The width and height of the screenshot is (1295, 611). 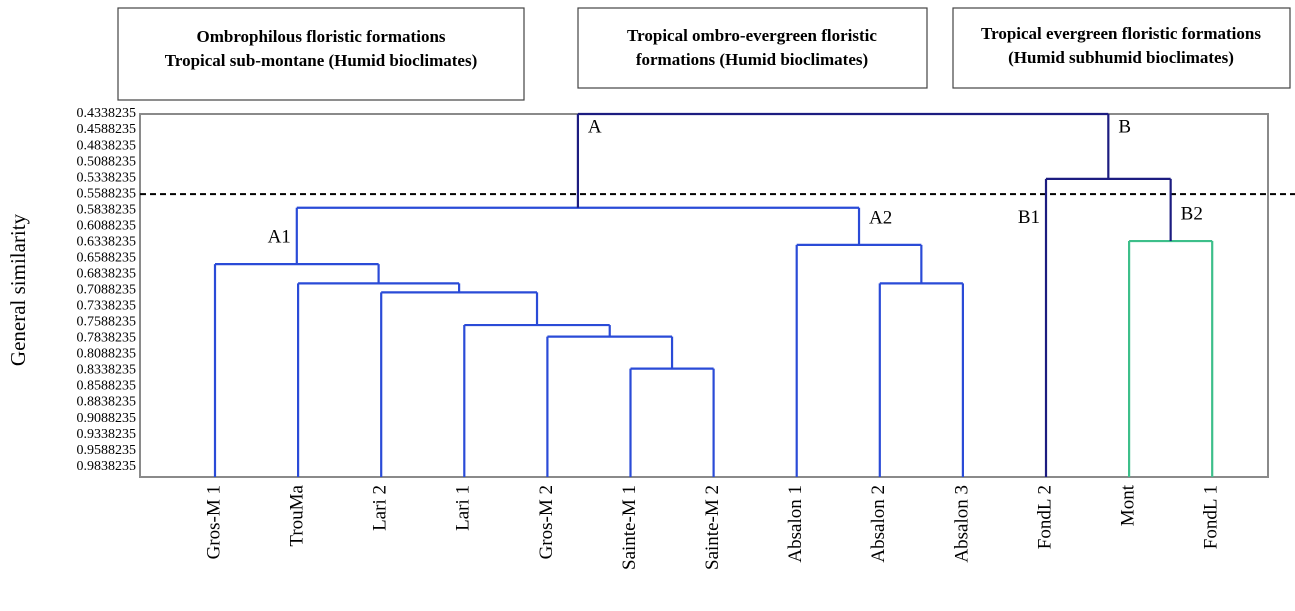 What do you see at coordinates (320, 36) in the screenshot?
I see `header-text: Ombrophilous floristic formations` at bounding box center [320, 36].